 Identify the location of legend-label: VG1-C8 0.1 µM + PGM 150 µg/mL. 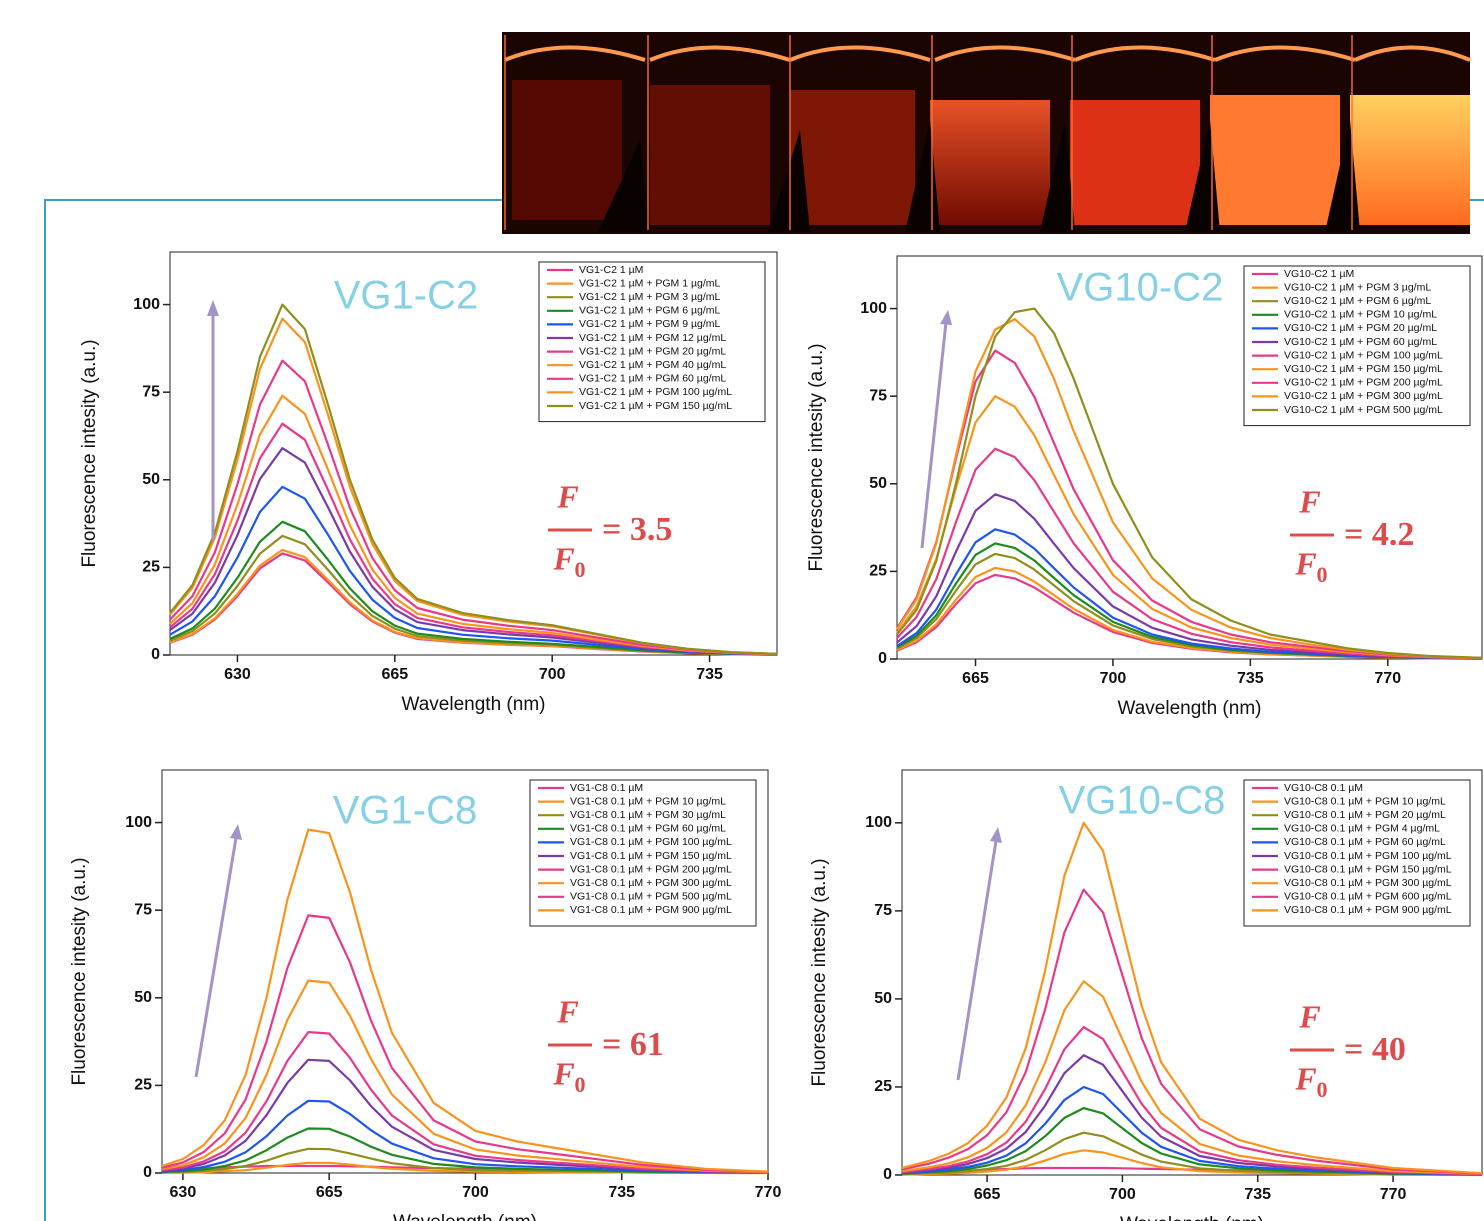
(651, 856).